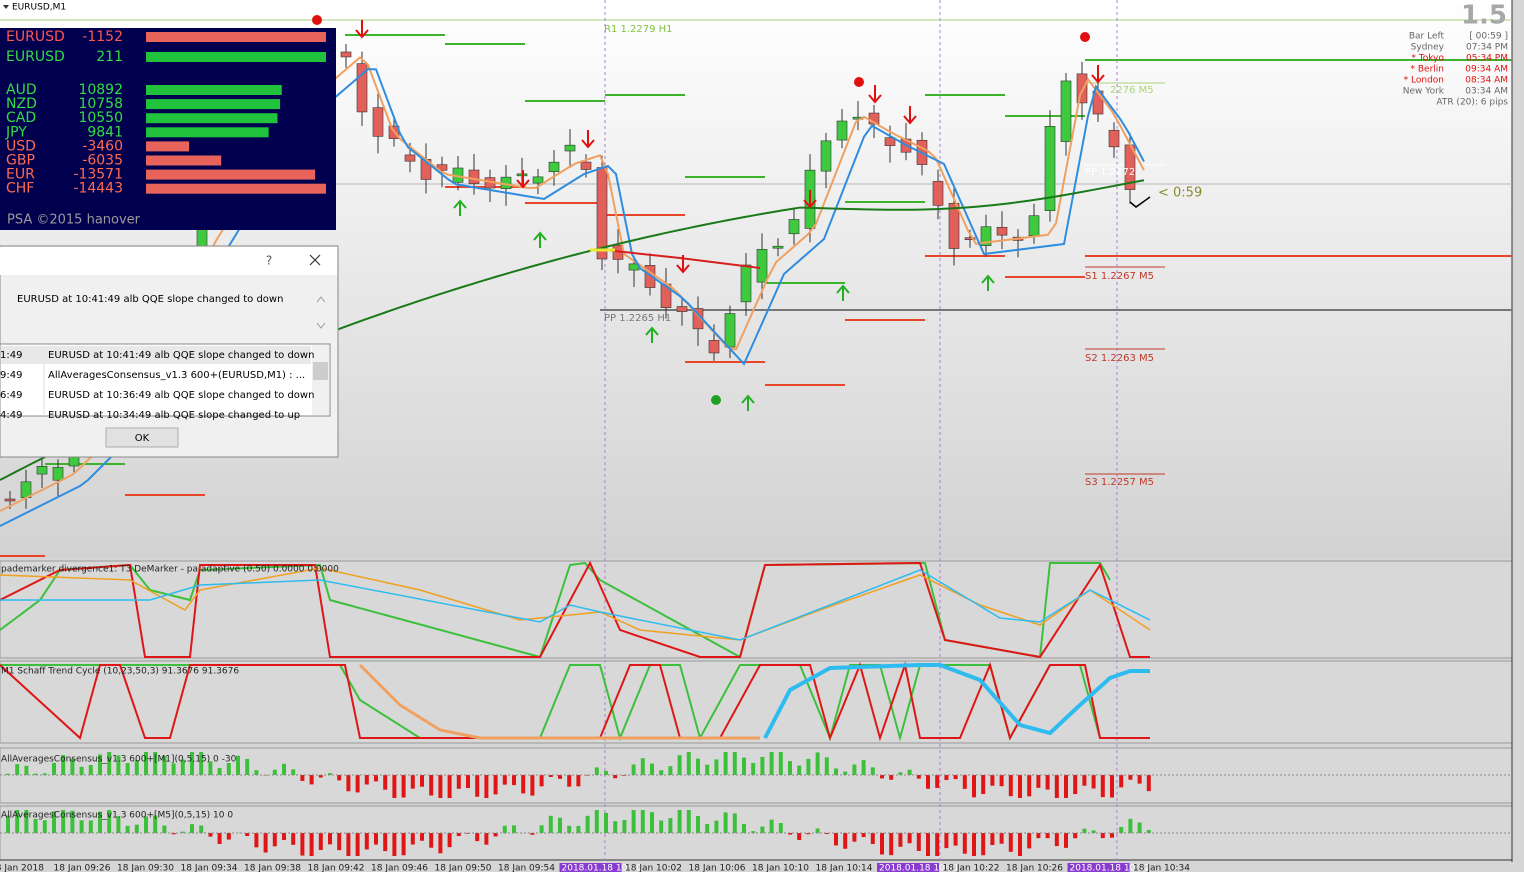  What do you see at coordinates (35, 57) in the screenshot?
I see `pair-symbol: EURUSD` at bounding box center [35, 57].